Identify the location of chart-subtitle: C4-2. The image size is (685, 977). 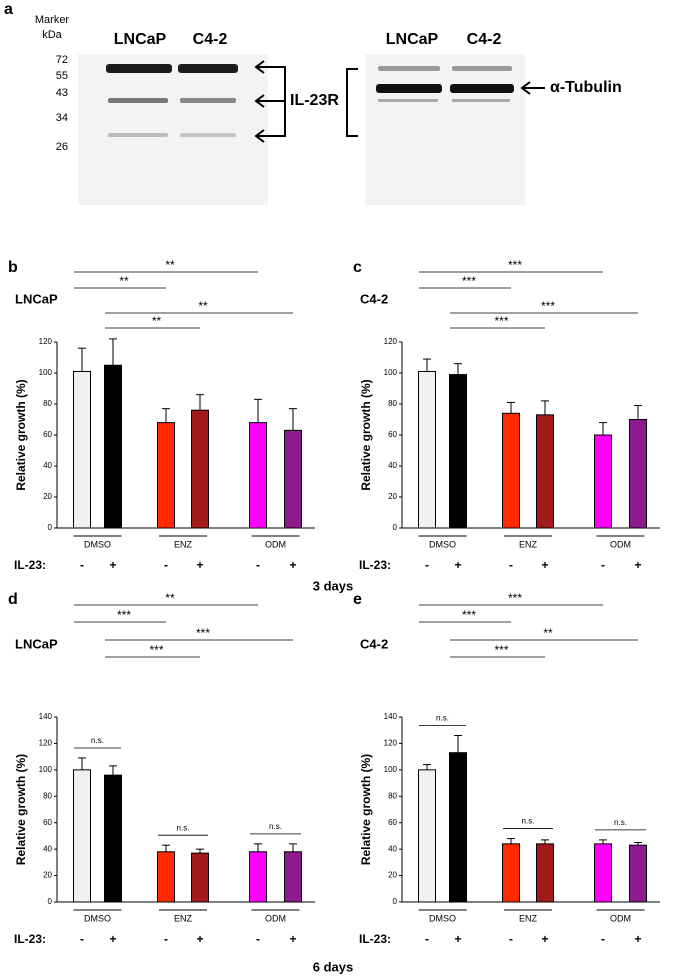
(374, 298).